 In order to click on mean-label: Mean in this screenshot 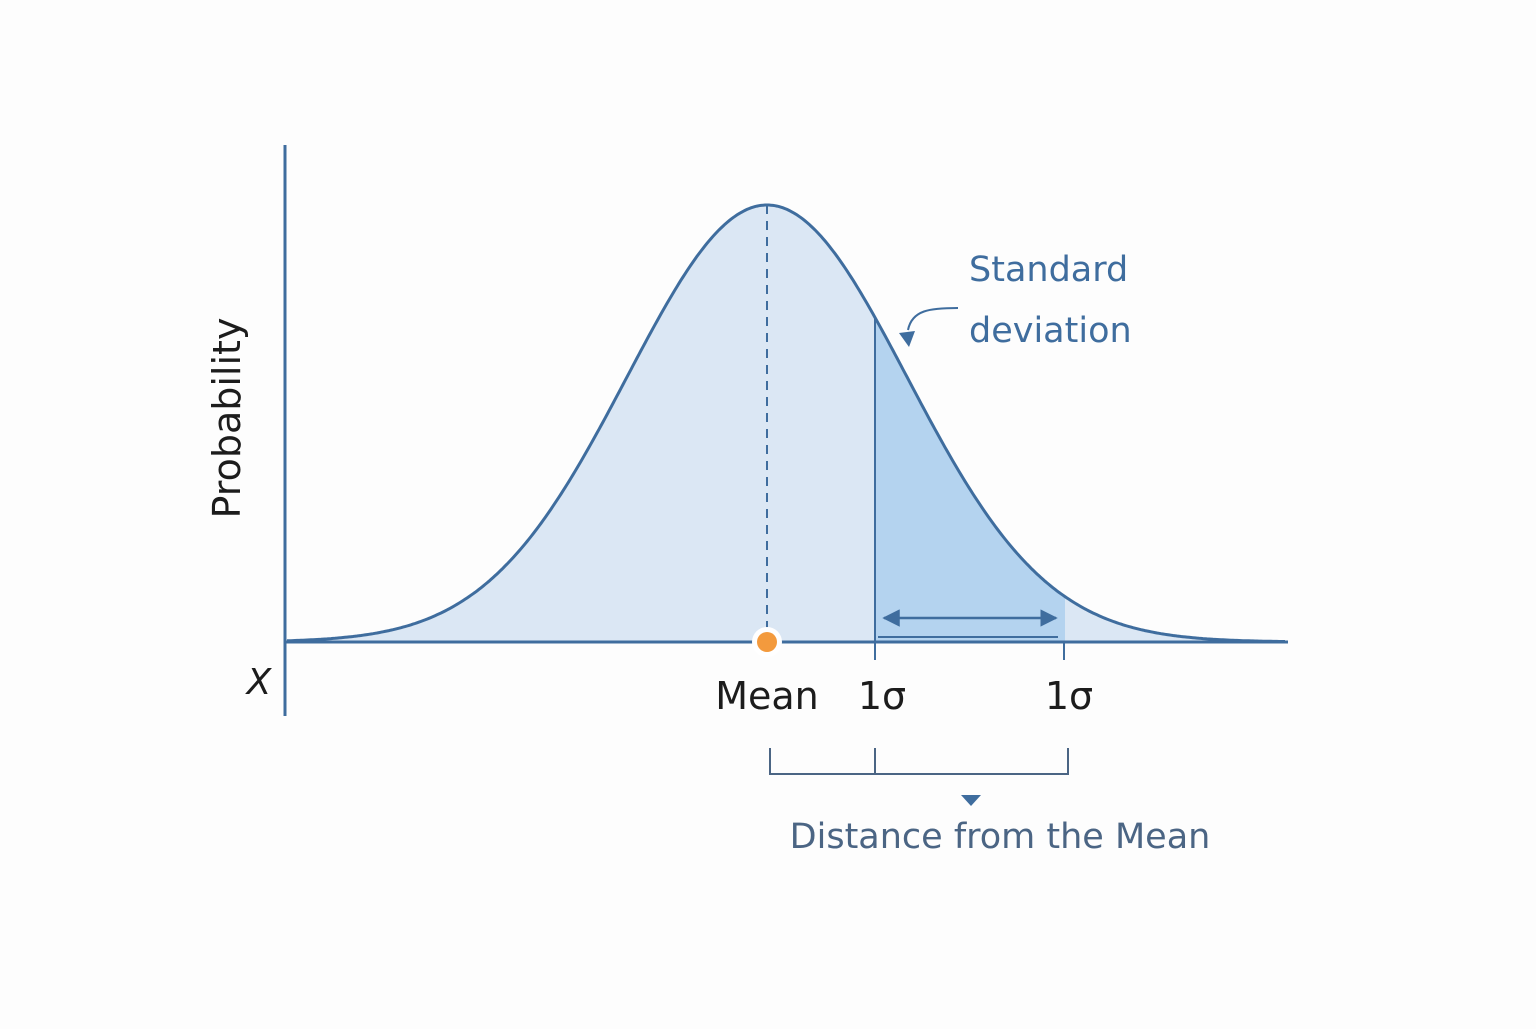, I will do `click(767, 696)`.